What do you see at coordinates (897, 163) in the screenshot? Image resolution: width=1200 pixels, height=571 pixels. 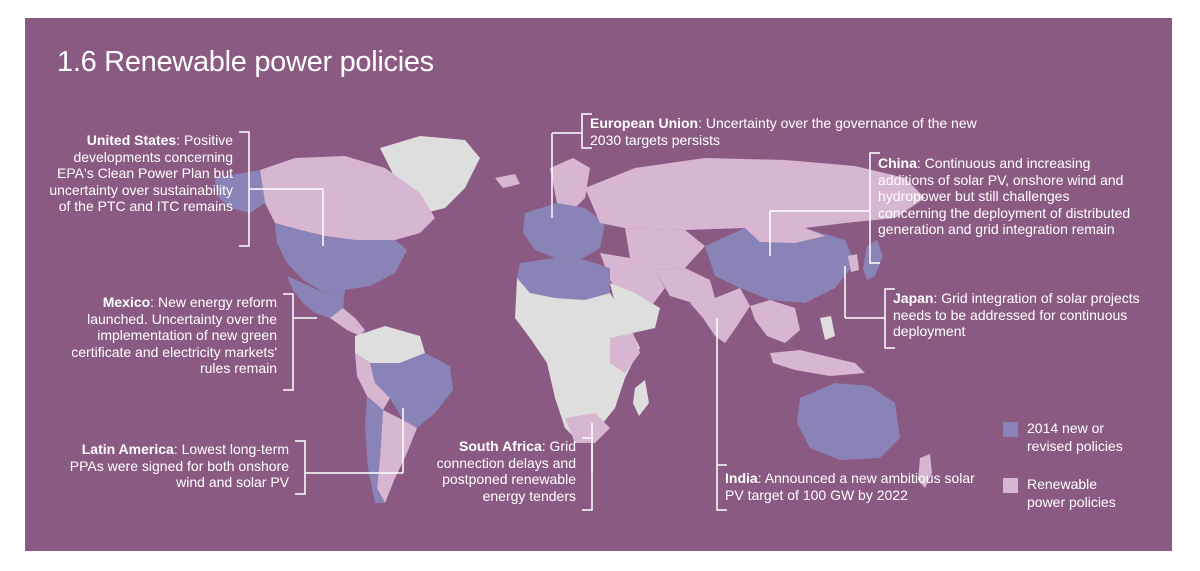 I see `annotation-china-name: China` at bounding box center [897, 163].